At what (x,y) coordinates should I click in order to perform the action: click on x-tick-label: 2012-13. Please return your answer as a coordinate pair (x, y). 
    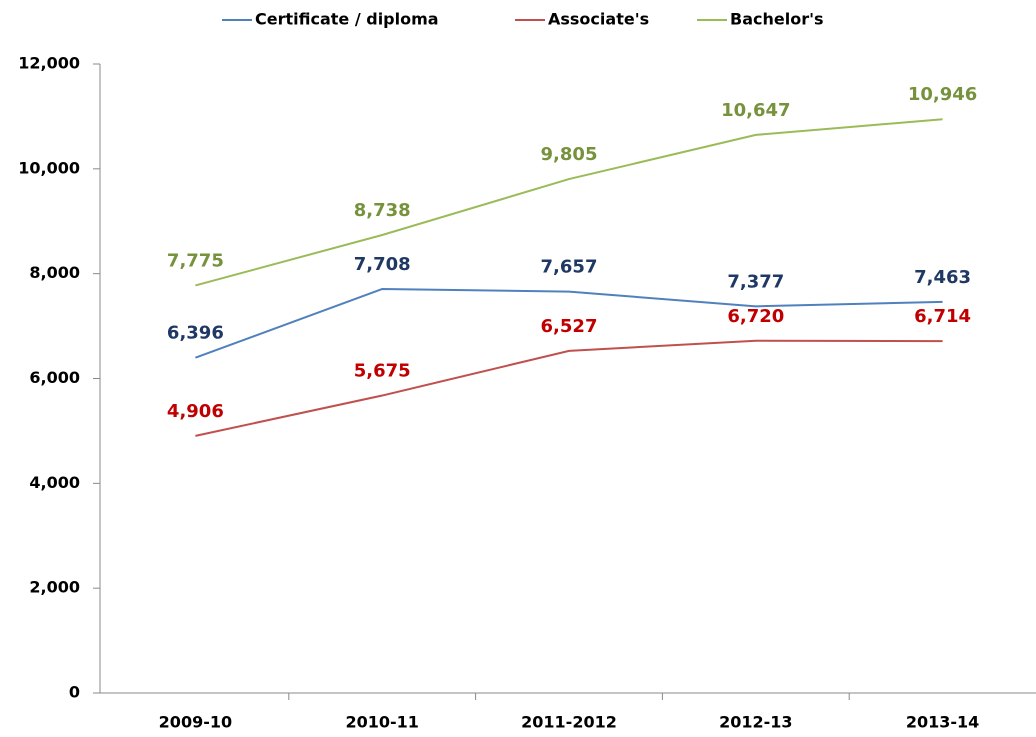
    Looking at the image, I should click on (755, 722).